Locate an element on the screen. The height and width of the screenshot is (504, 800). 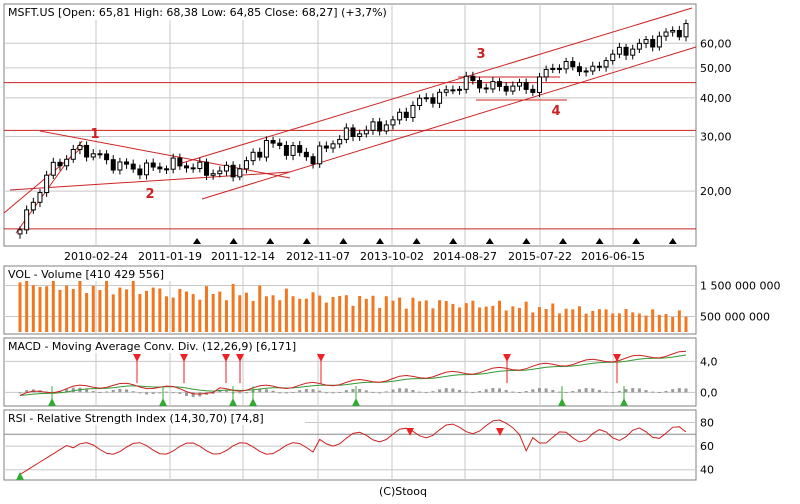
macd-buy-marker is located at coordinates (562, 402).